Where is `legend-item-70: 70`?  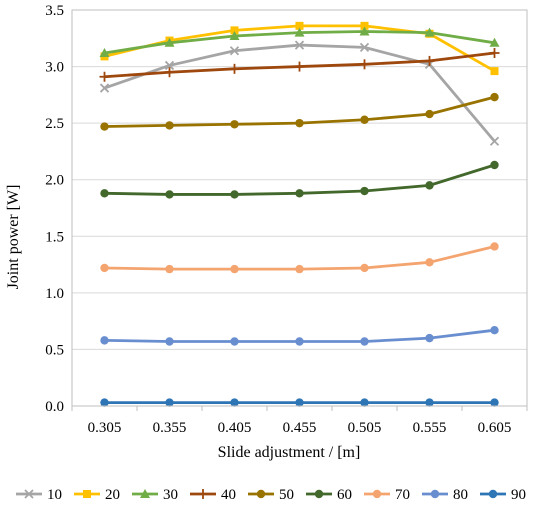 legend-item-70: 70 is located at coordinates (387, 495).